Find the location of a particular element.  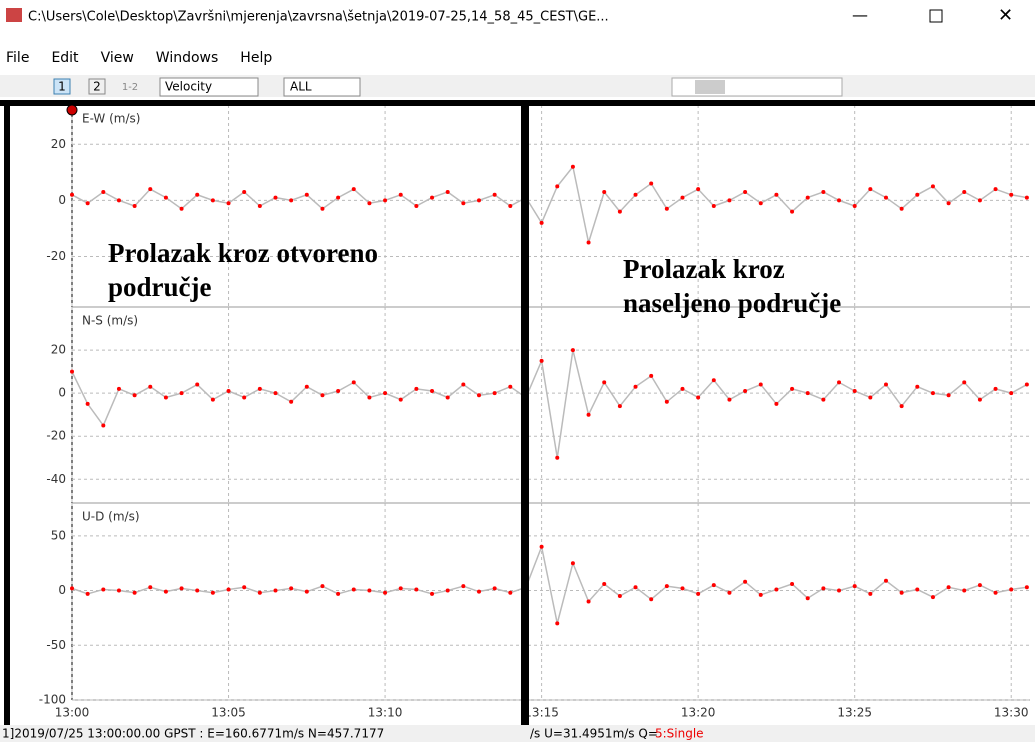

sel-label: ALL is located at coordinates (301, 87).